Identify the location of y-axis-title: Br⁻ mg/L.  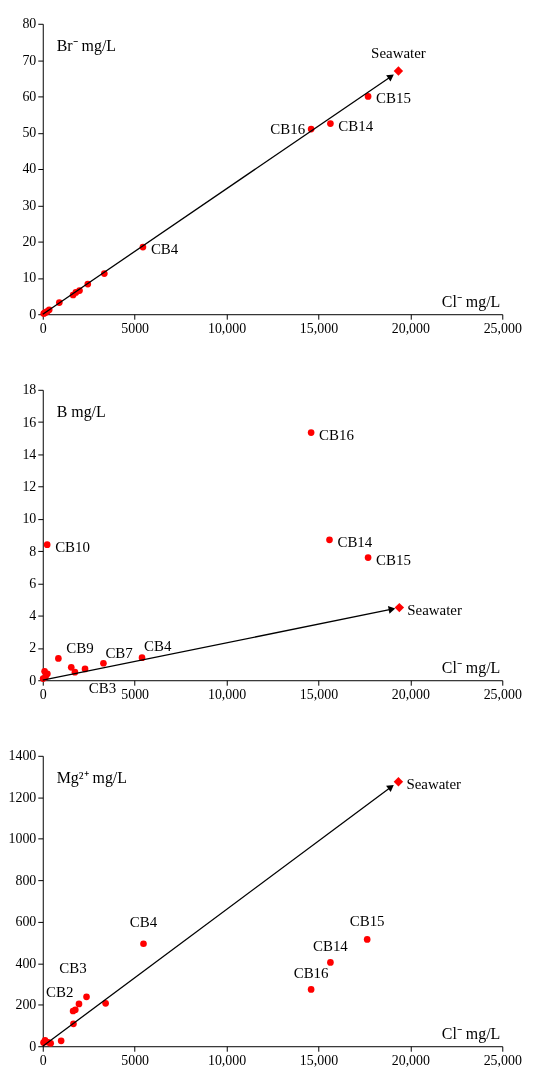
(86, 45).